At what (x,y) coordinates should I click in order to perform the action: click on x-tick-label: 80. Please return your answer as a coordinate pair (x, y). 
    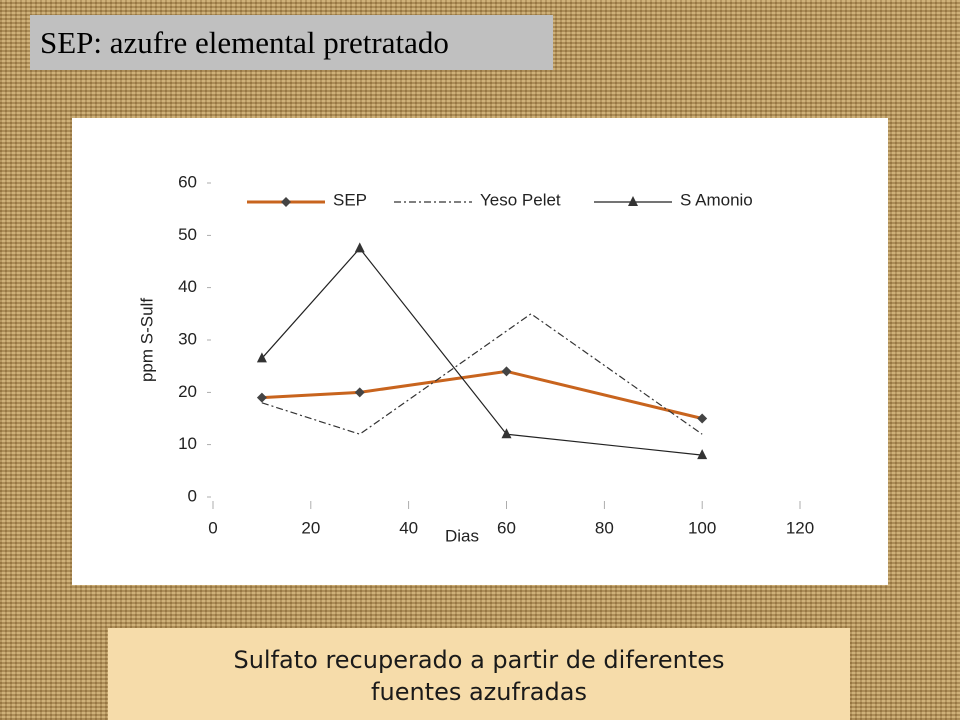
    Looking at the image, I should click on (604, 527).